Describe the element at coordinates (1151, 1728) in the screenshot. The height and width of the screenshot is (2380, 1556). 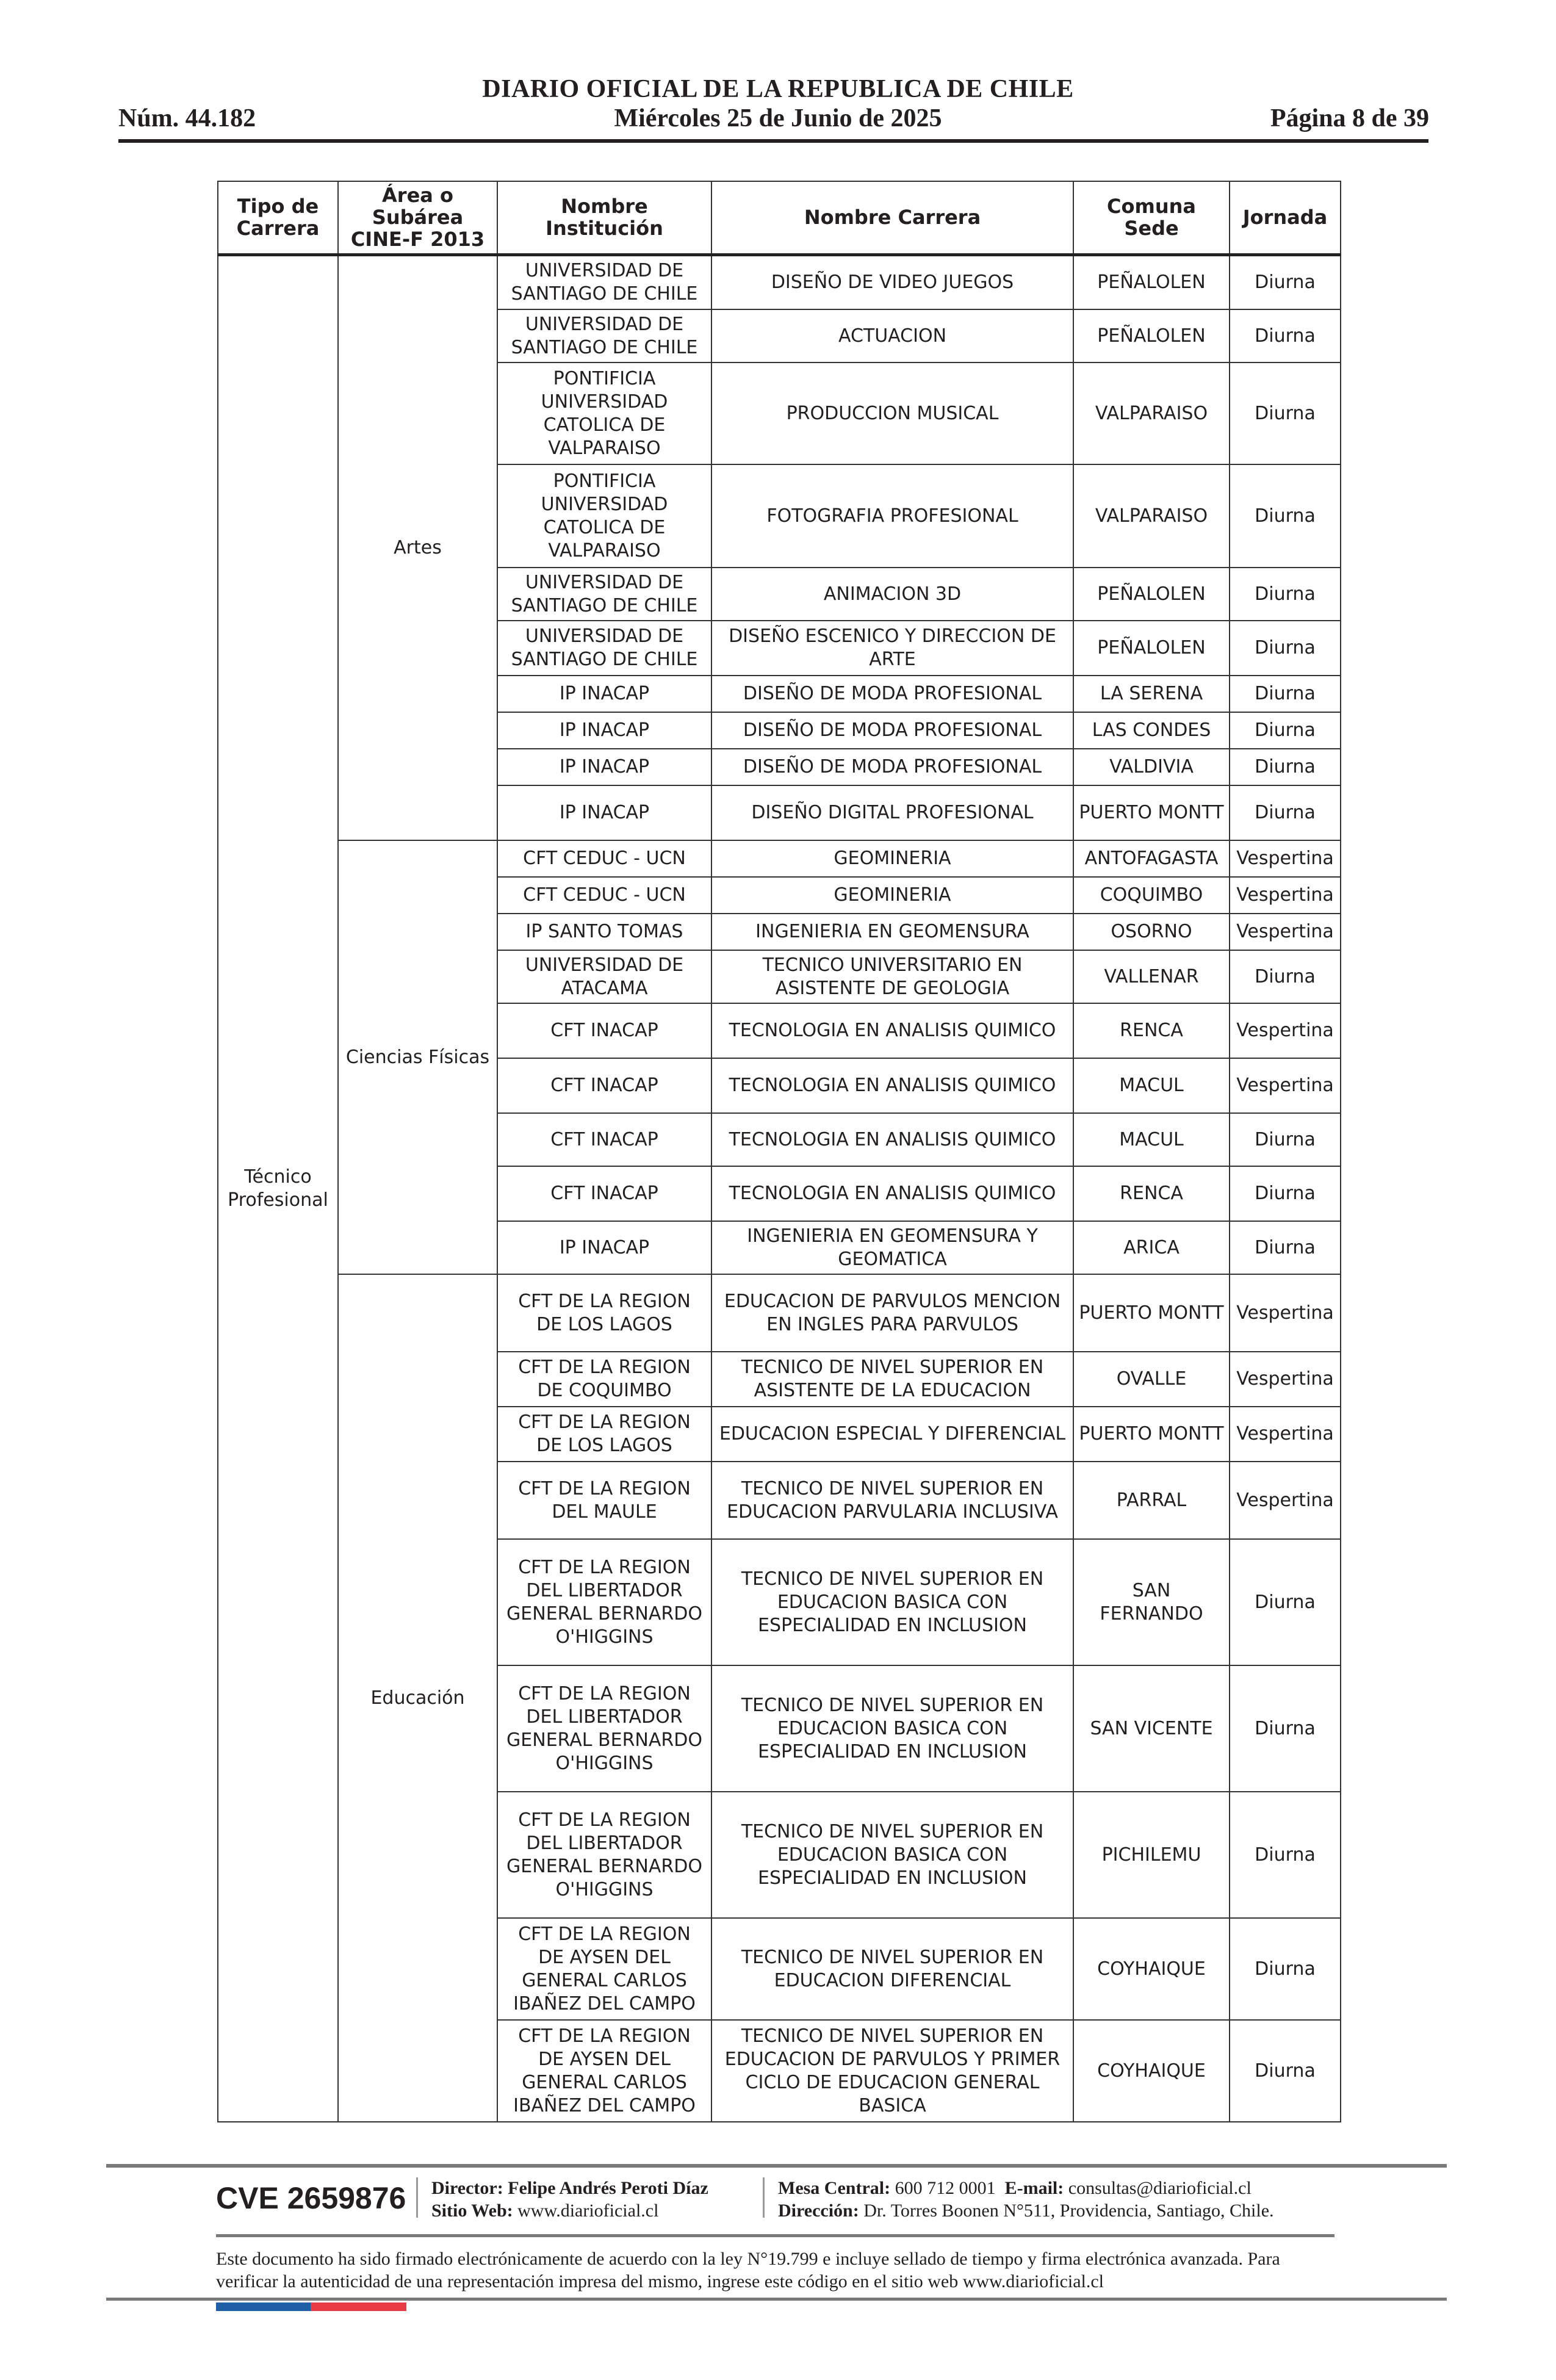
I see `comuna-cell: SAN VICENTE` at that location.